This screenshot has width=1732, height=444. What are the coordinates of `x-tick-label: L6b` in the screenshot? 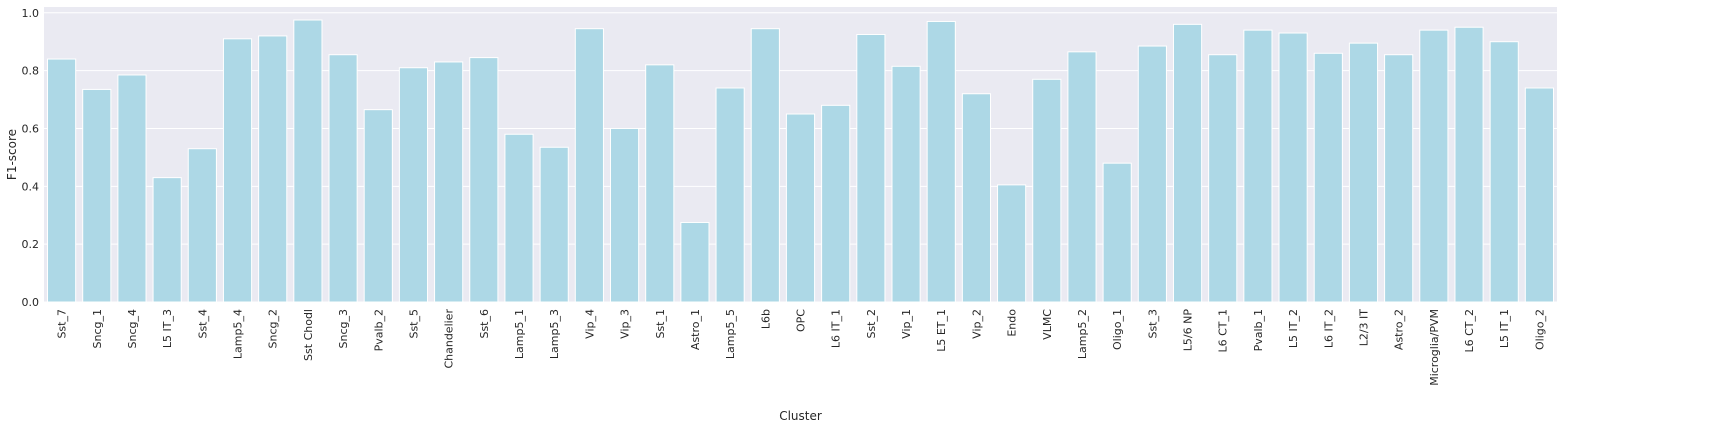 It's located at (765, 319).